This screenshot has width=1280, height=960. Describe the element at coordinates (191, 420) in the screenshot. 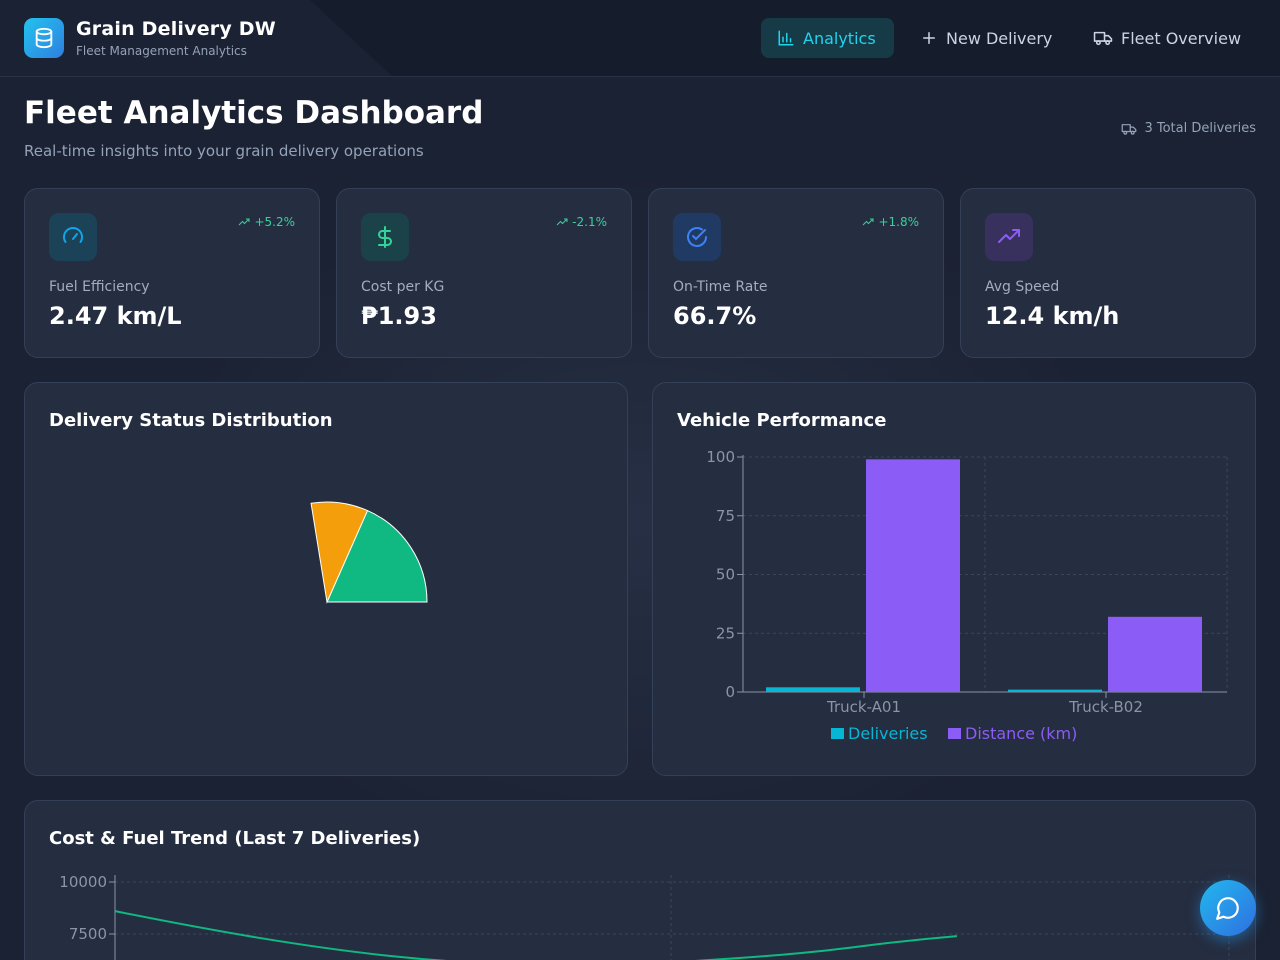

I see `delivery-status-title: Delivery Status Distribution` at that location.